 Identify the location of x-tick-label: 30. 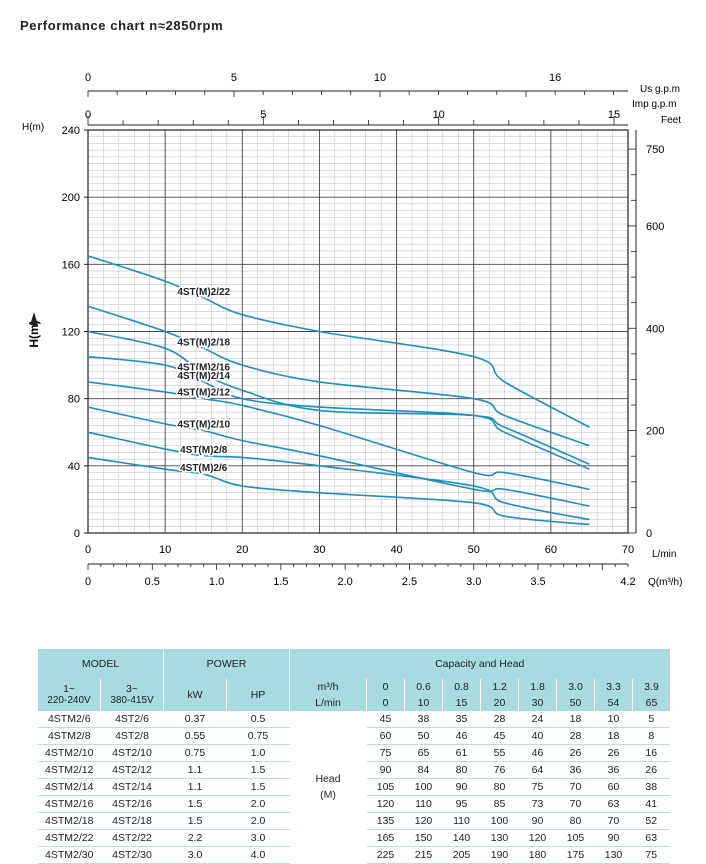
(319, 550).